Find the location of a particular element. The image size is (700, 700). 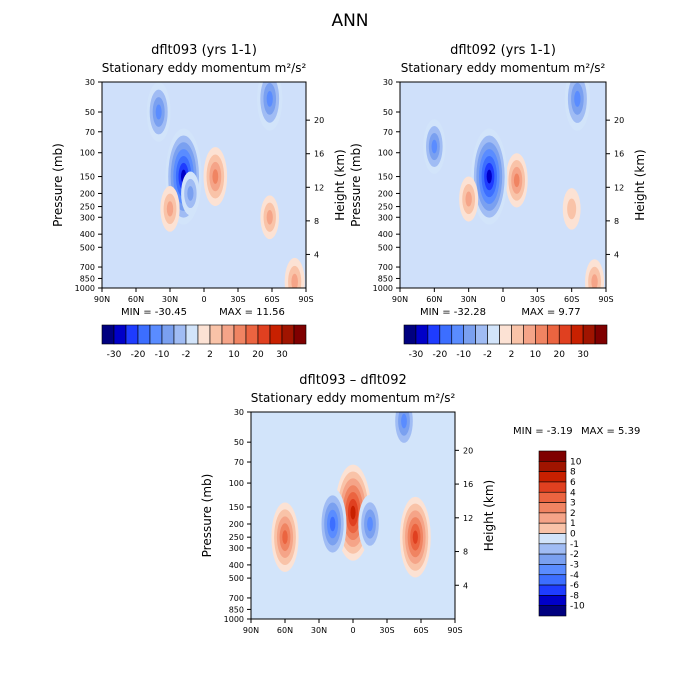

colorbar-label: -4 is located at coordinates (574, 576).